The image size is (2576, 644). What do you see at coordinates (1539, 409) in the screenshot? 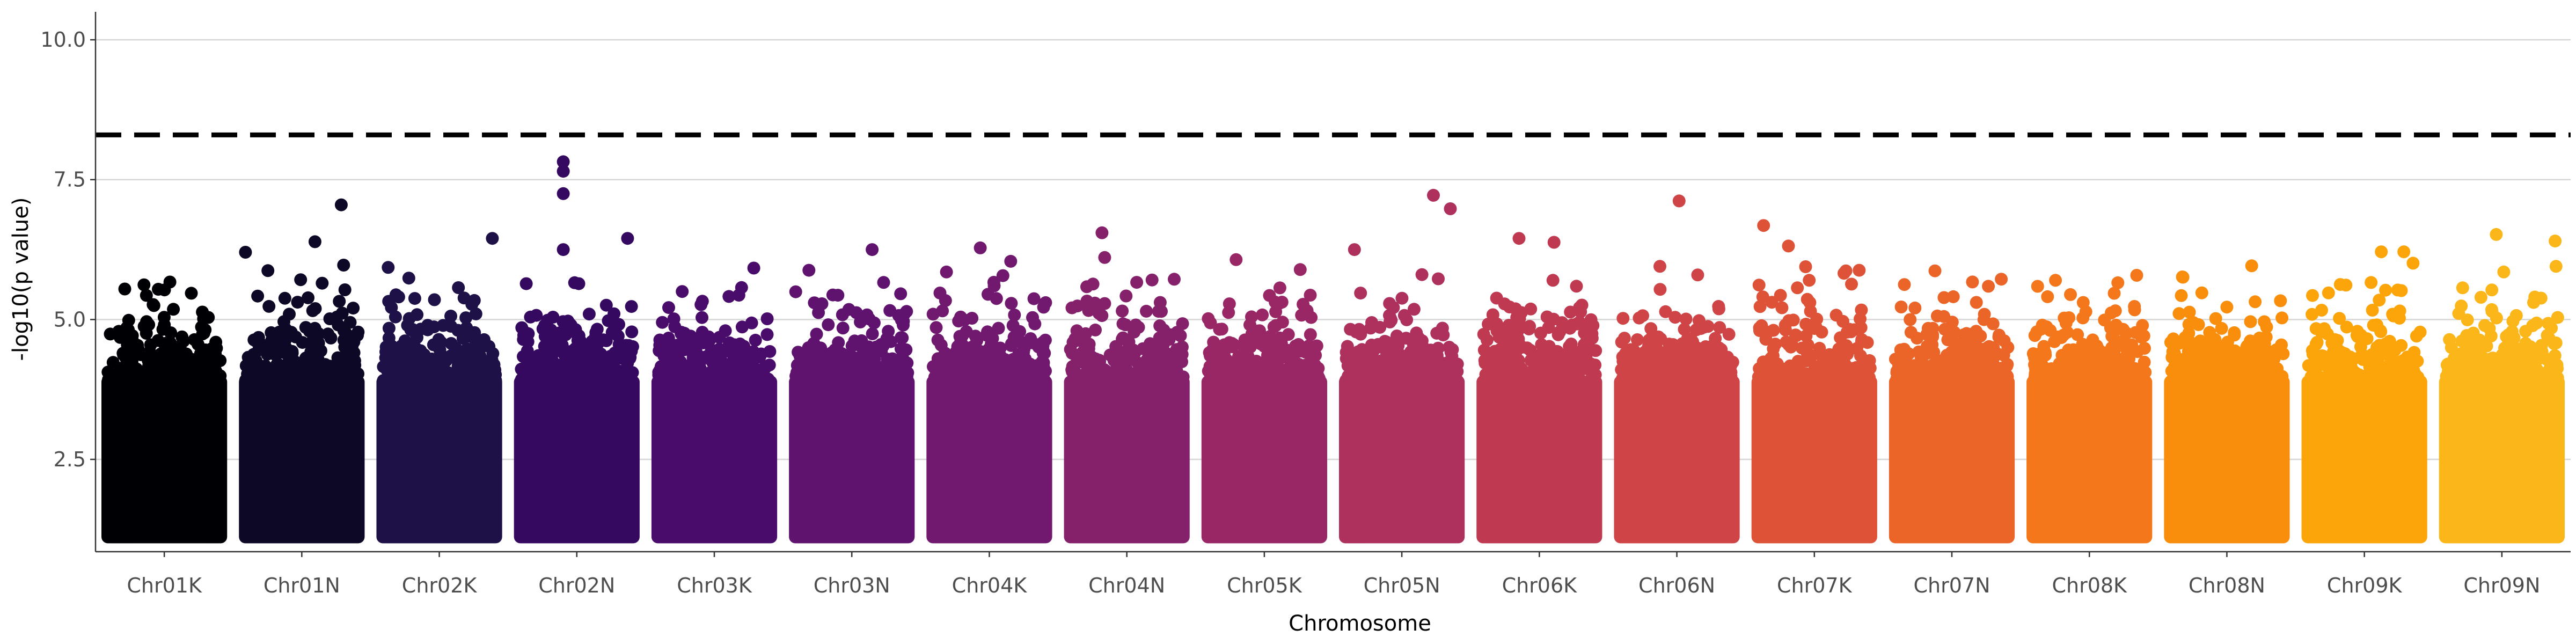
I see `series-Chr06K` at bounding box center [1539, 409].